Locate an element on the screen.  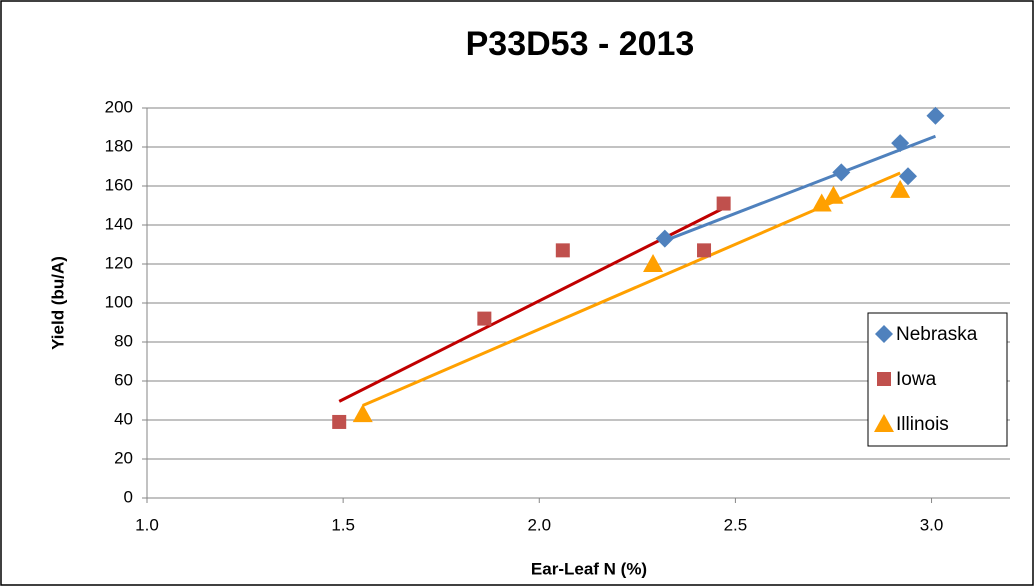
legend-label: Iowa is located at coordinates (916, 379).